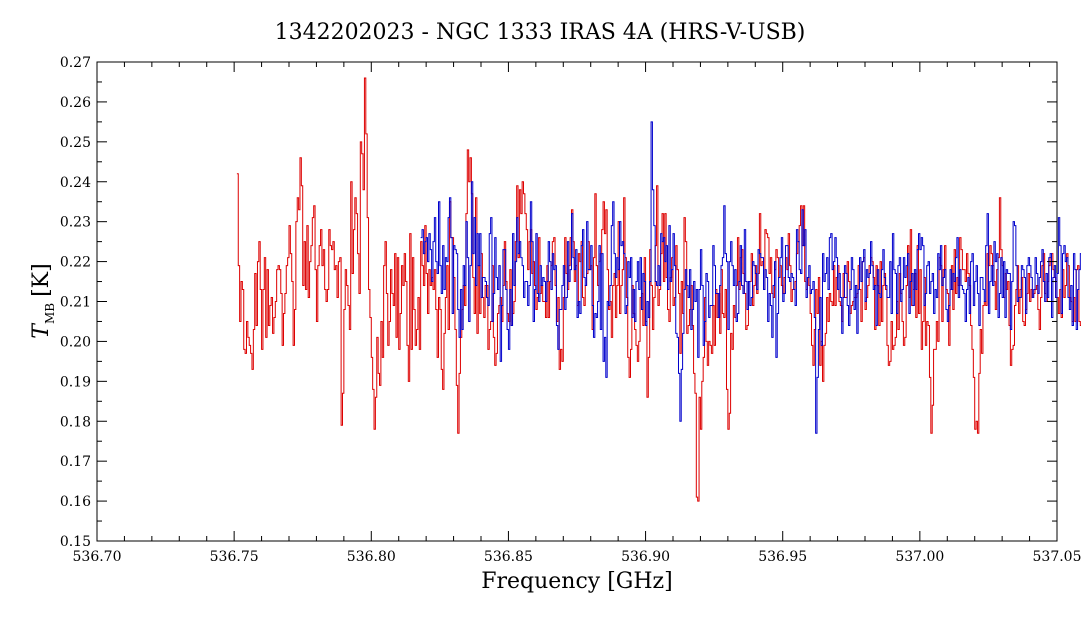 This screenshot has width=1081, height=618. I want to click on y-tick-label: 0.18, so click(75, 422).